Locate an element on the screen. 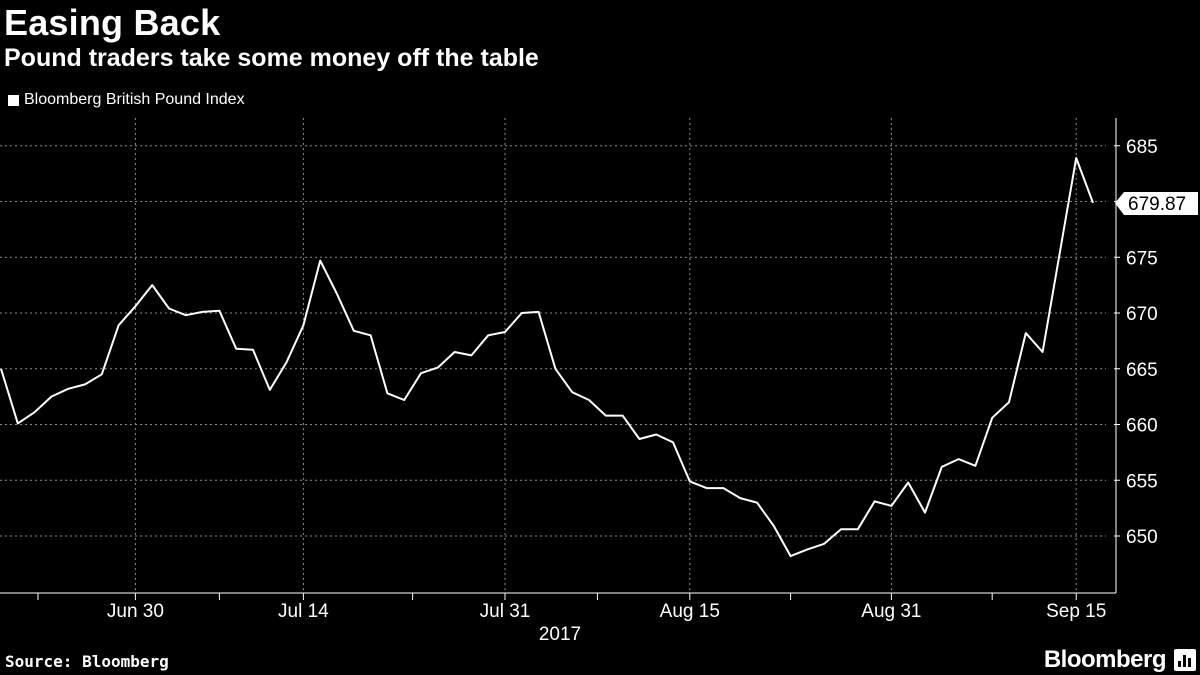  y-tick-label: 670 is located at coordinates (1142, 314).